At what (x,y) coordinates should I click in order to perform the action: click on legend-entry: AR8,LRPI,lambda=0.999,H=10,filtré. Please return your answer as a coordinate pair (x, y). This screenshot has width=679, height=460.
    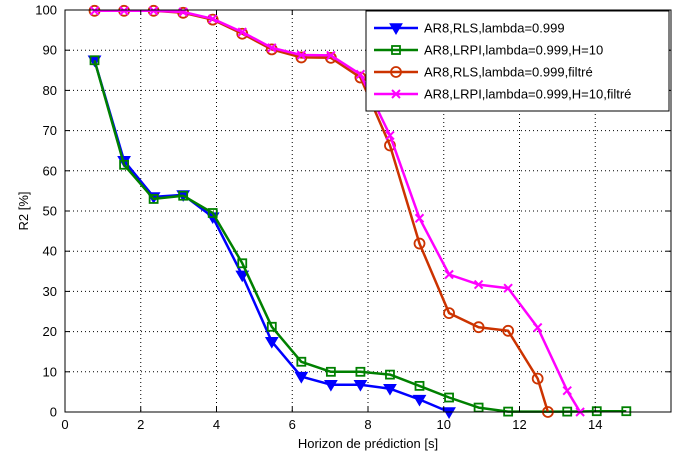
    Looking at the image, I should click on (502, 94).